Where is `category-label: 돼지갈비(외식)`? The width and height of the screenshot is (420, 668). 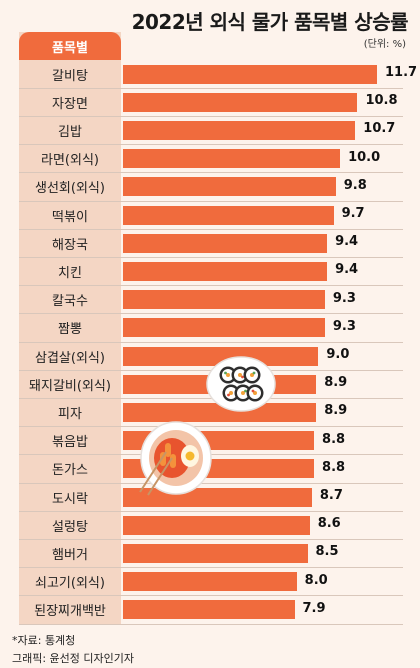
category-label: 돼지갈비(외식) is located at coordinates (70, 386).